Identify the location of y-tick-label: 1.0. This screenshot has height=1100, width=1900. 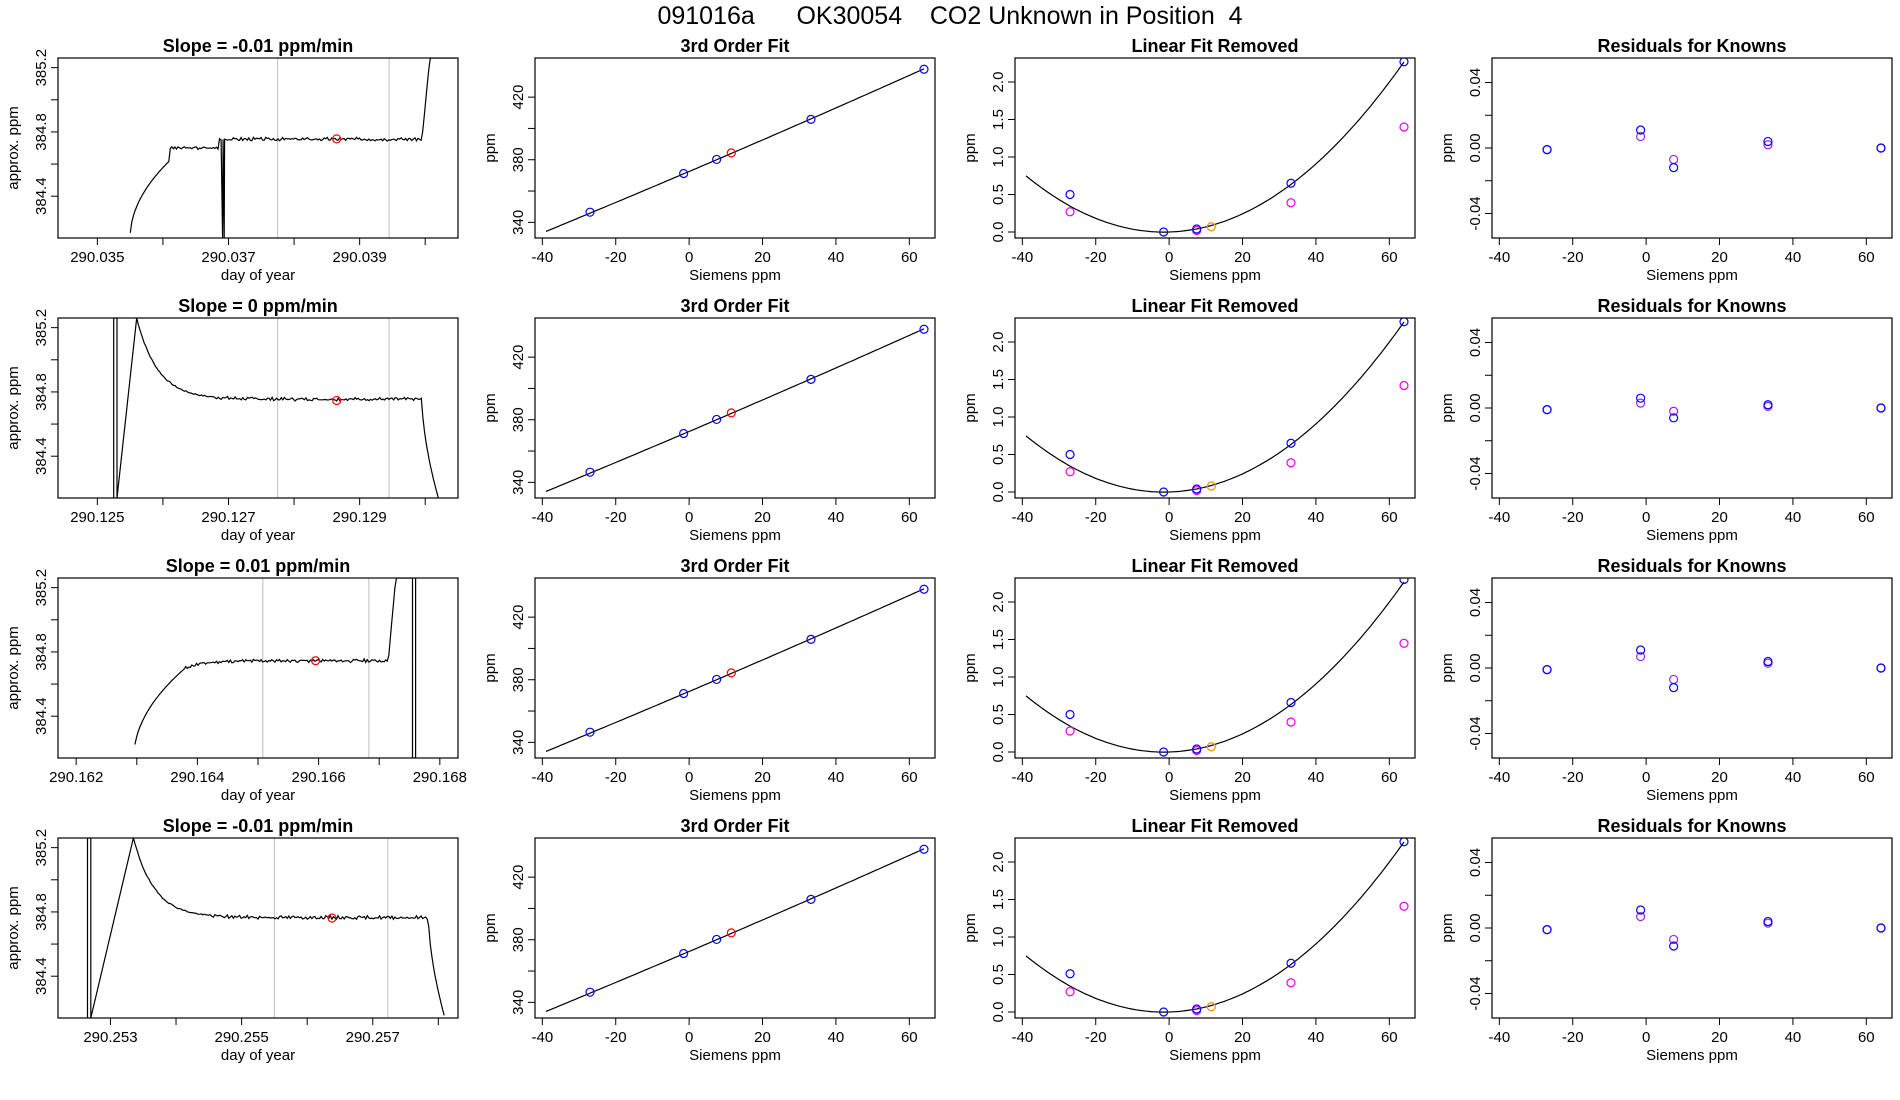
(998, 157).